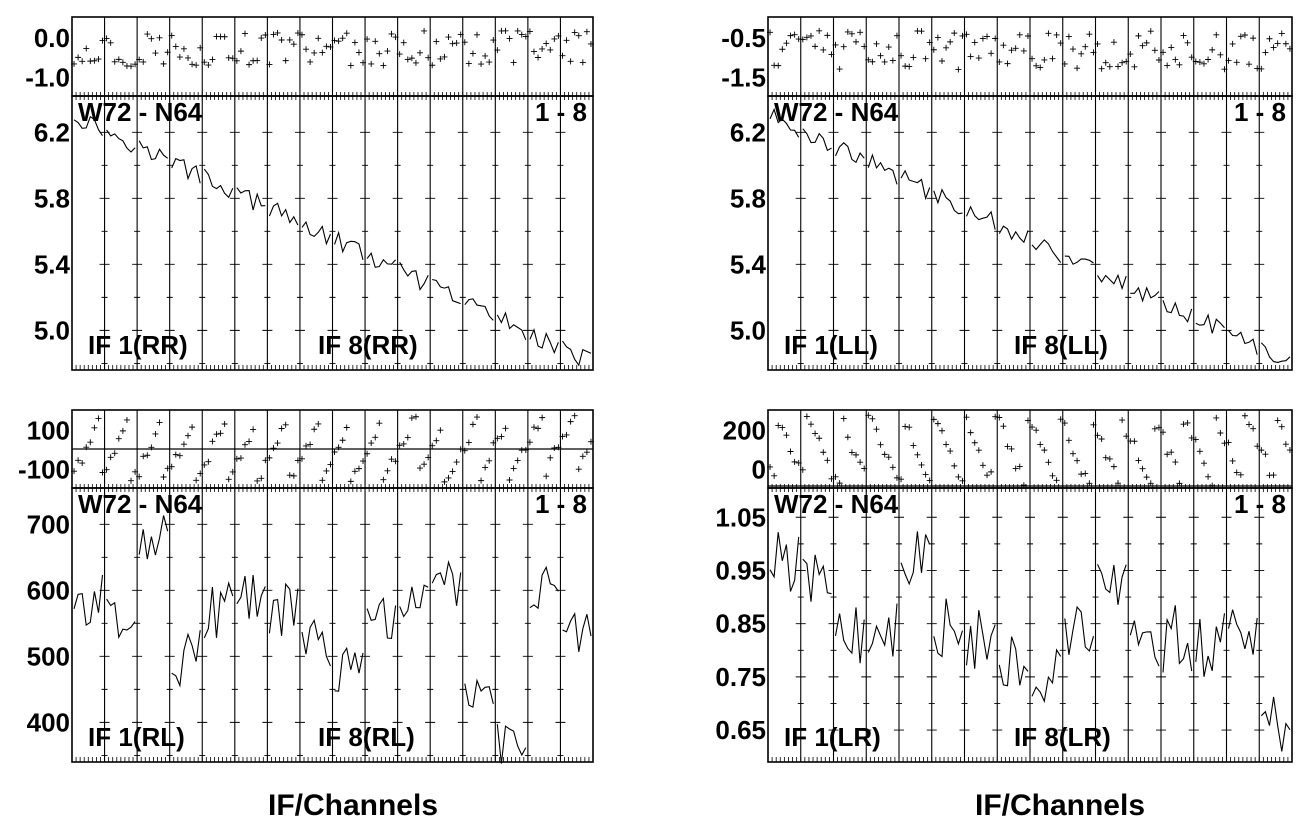 The height and width of the screenshot is (821, 1299). What do you see at coordinates (1062, 737) in the screenshot?
I see `if-last-label: IF 8(LR)` at bounding box center [1062, 737].